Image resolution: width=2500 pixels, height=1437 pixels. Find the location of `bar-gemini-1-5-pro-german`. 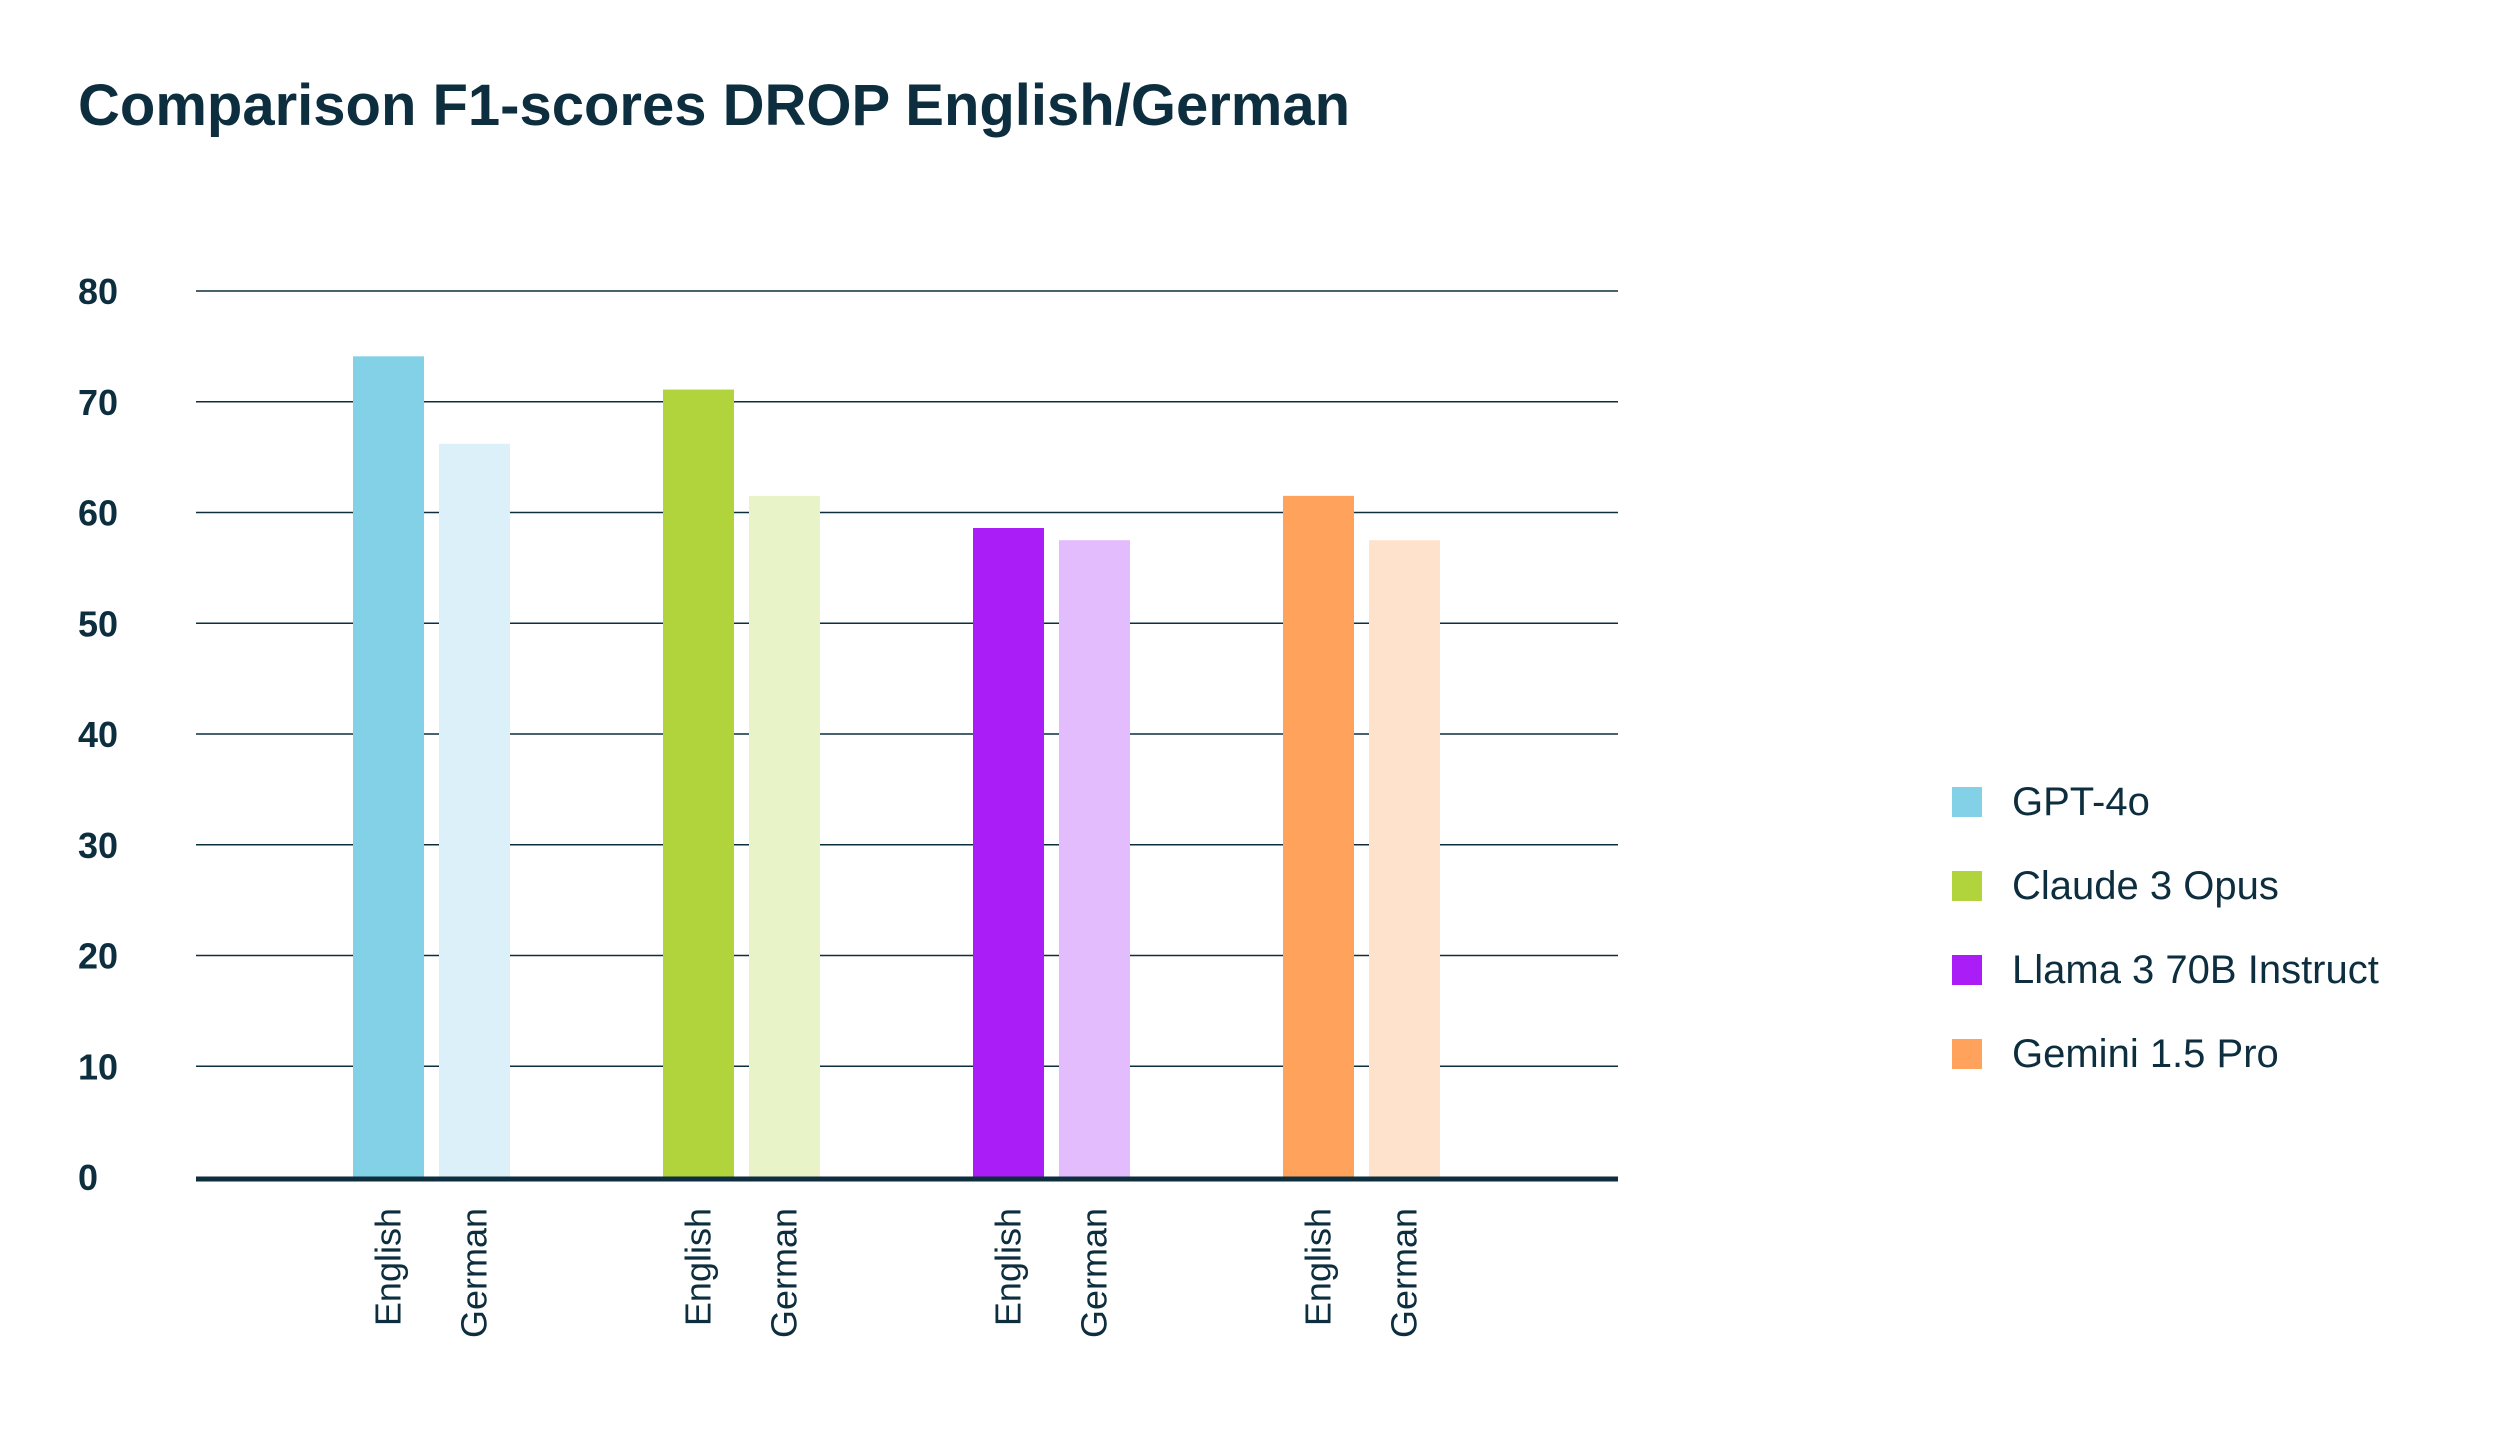

bar-gemini-1-5-pro-german is located at coordinates (1404, 858).